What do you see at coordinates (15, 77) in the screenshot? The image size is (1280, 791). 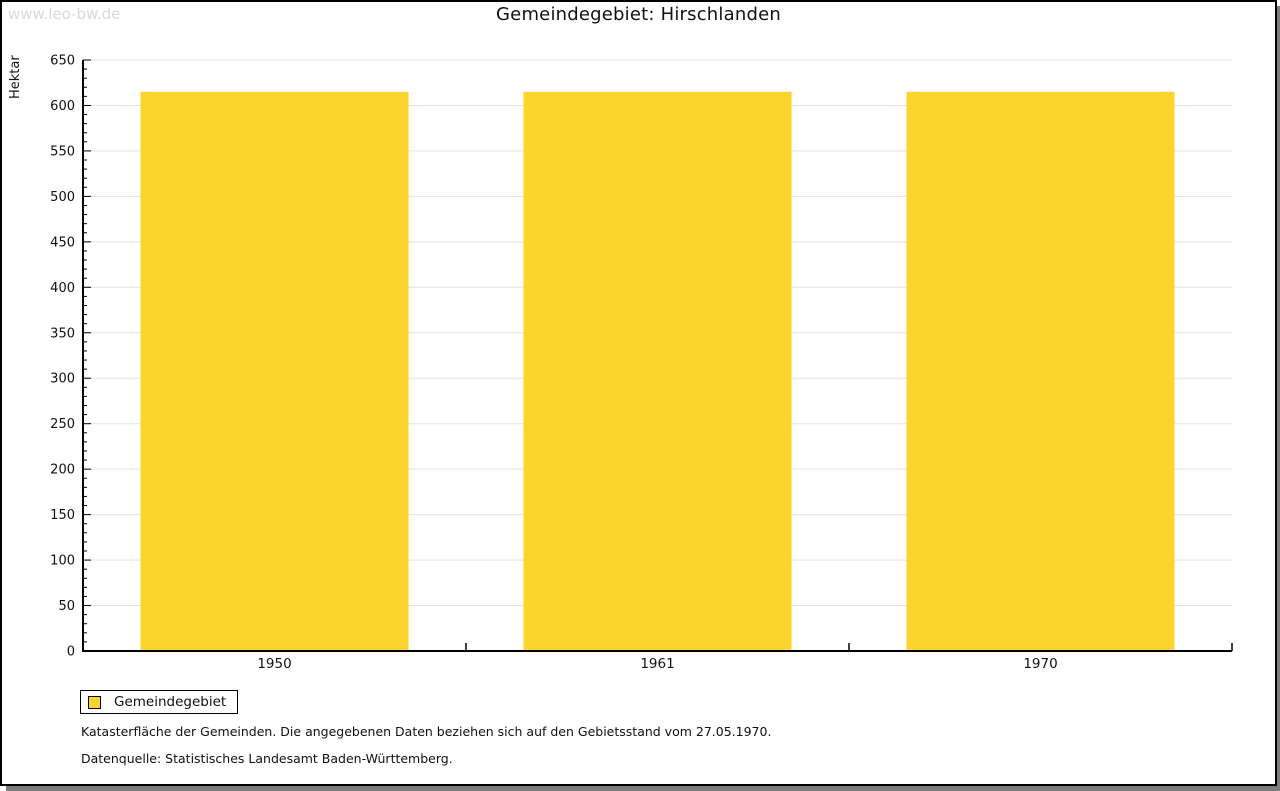 I see `y-axis-title: Hektar` at bounding box center [15, 77].